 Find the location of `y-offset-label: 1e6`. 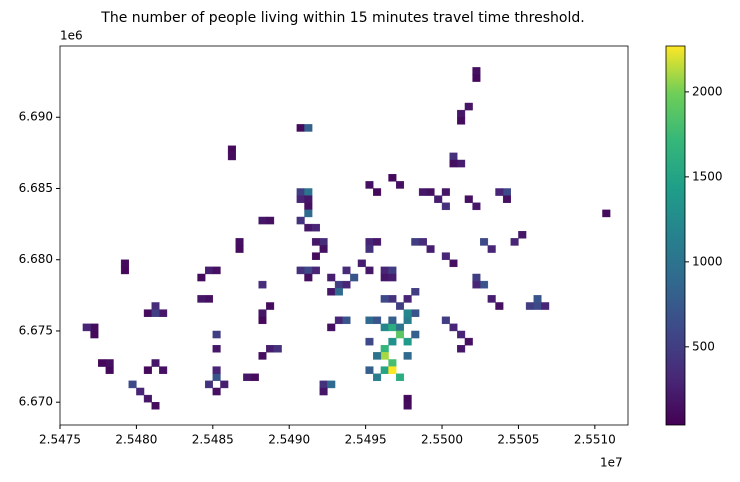

y-offset-label: 1e6 is located at coordinates (71, 36).